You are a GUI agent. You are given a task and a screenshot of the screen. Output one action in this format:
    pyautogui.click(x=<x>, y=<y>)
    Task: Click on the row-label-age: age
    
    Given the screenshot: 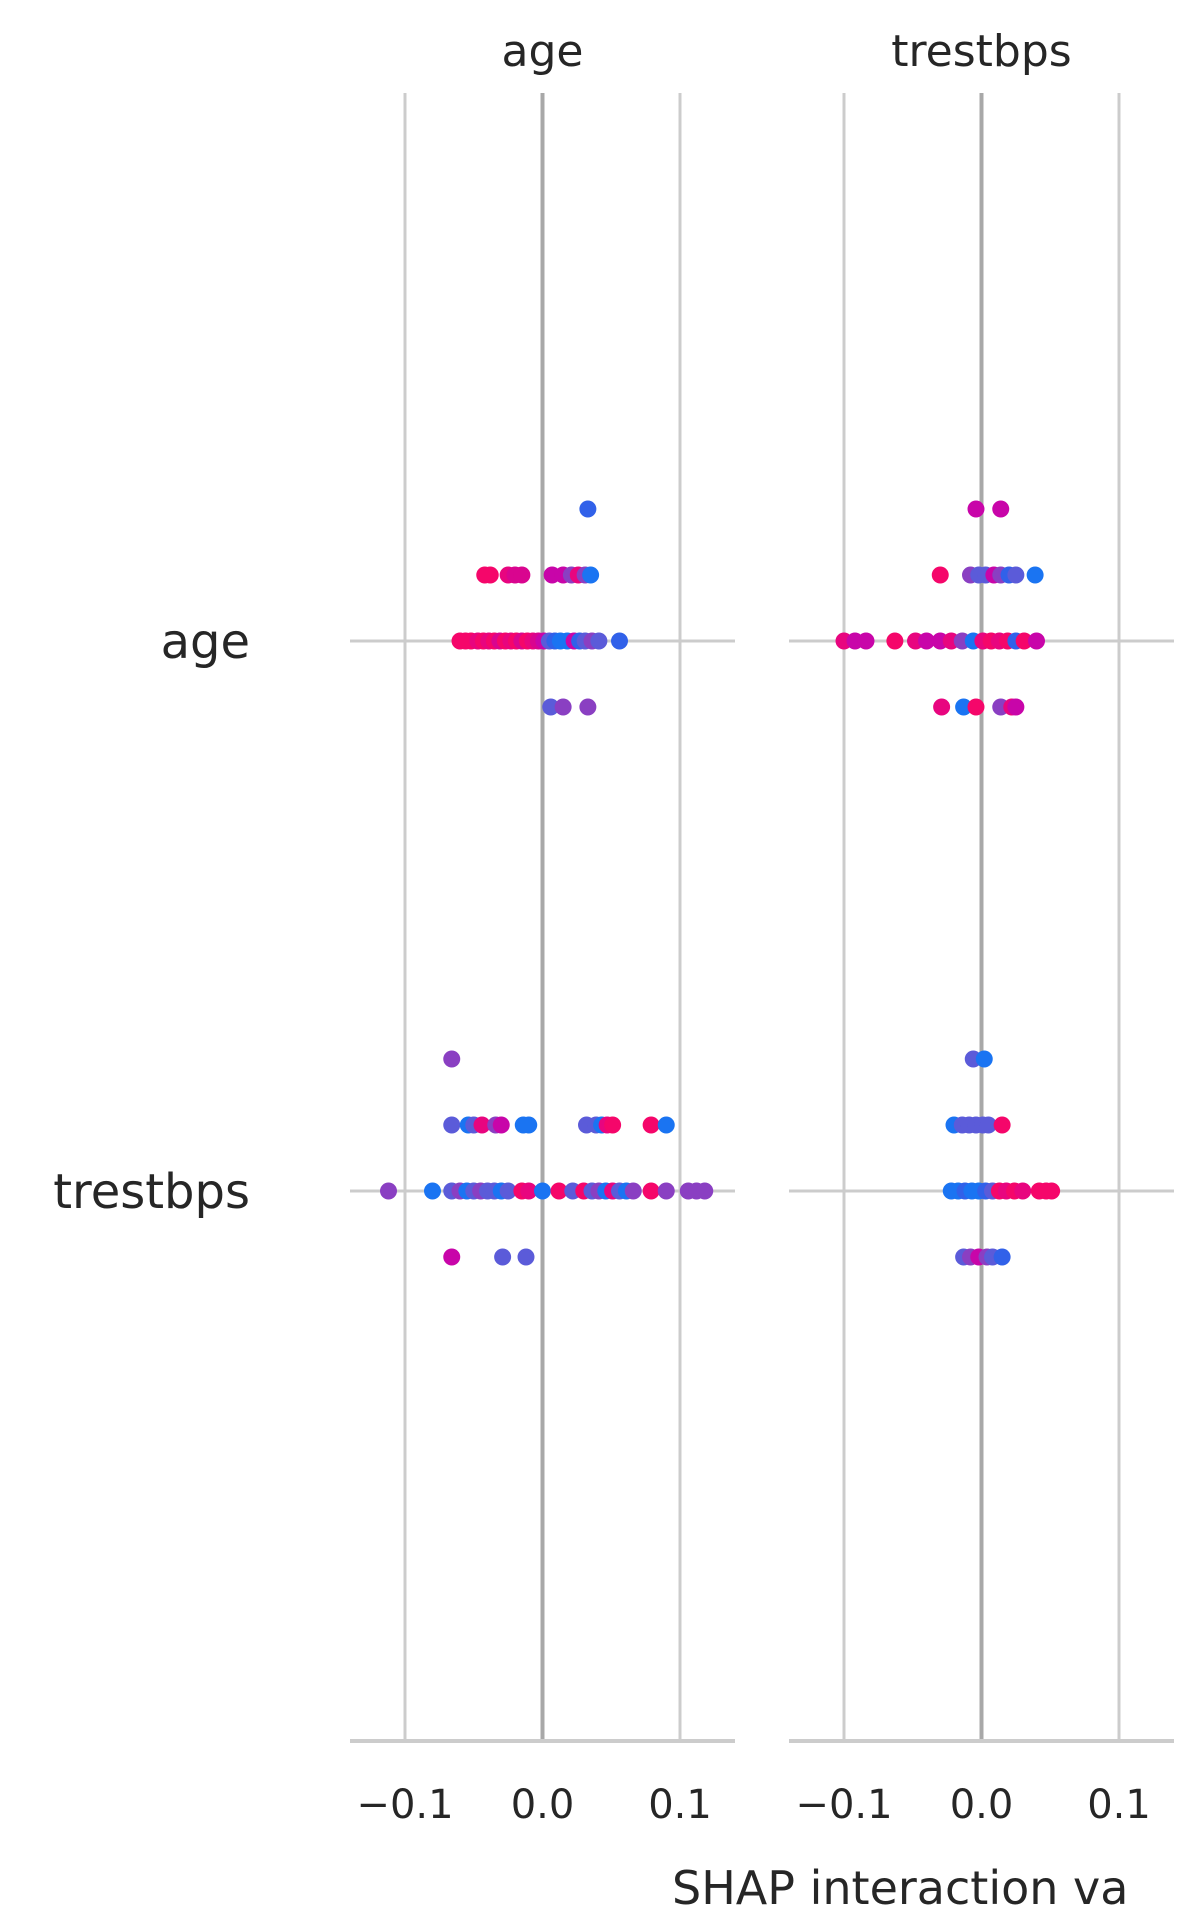 What is the action you would take?
    pyautogui.click(x=205, y=642)
    